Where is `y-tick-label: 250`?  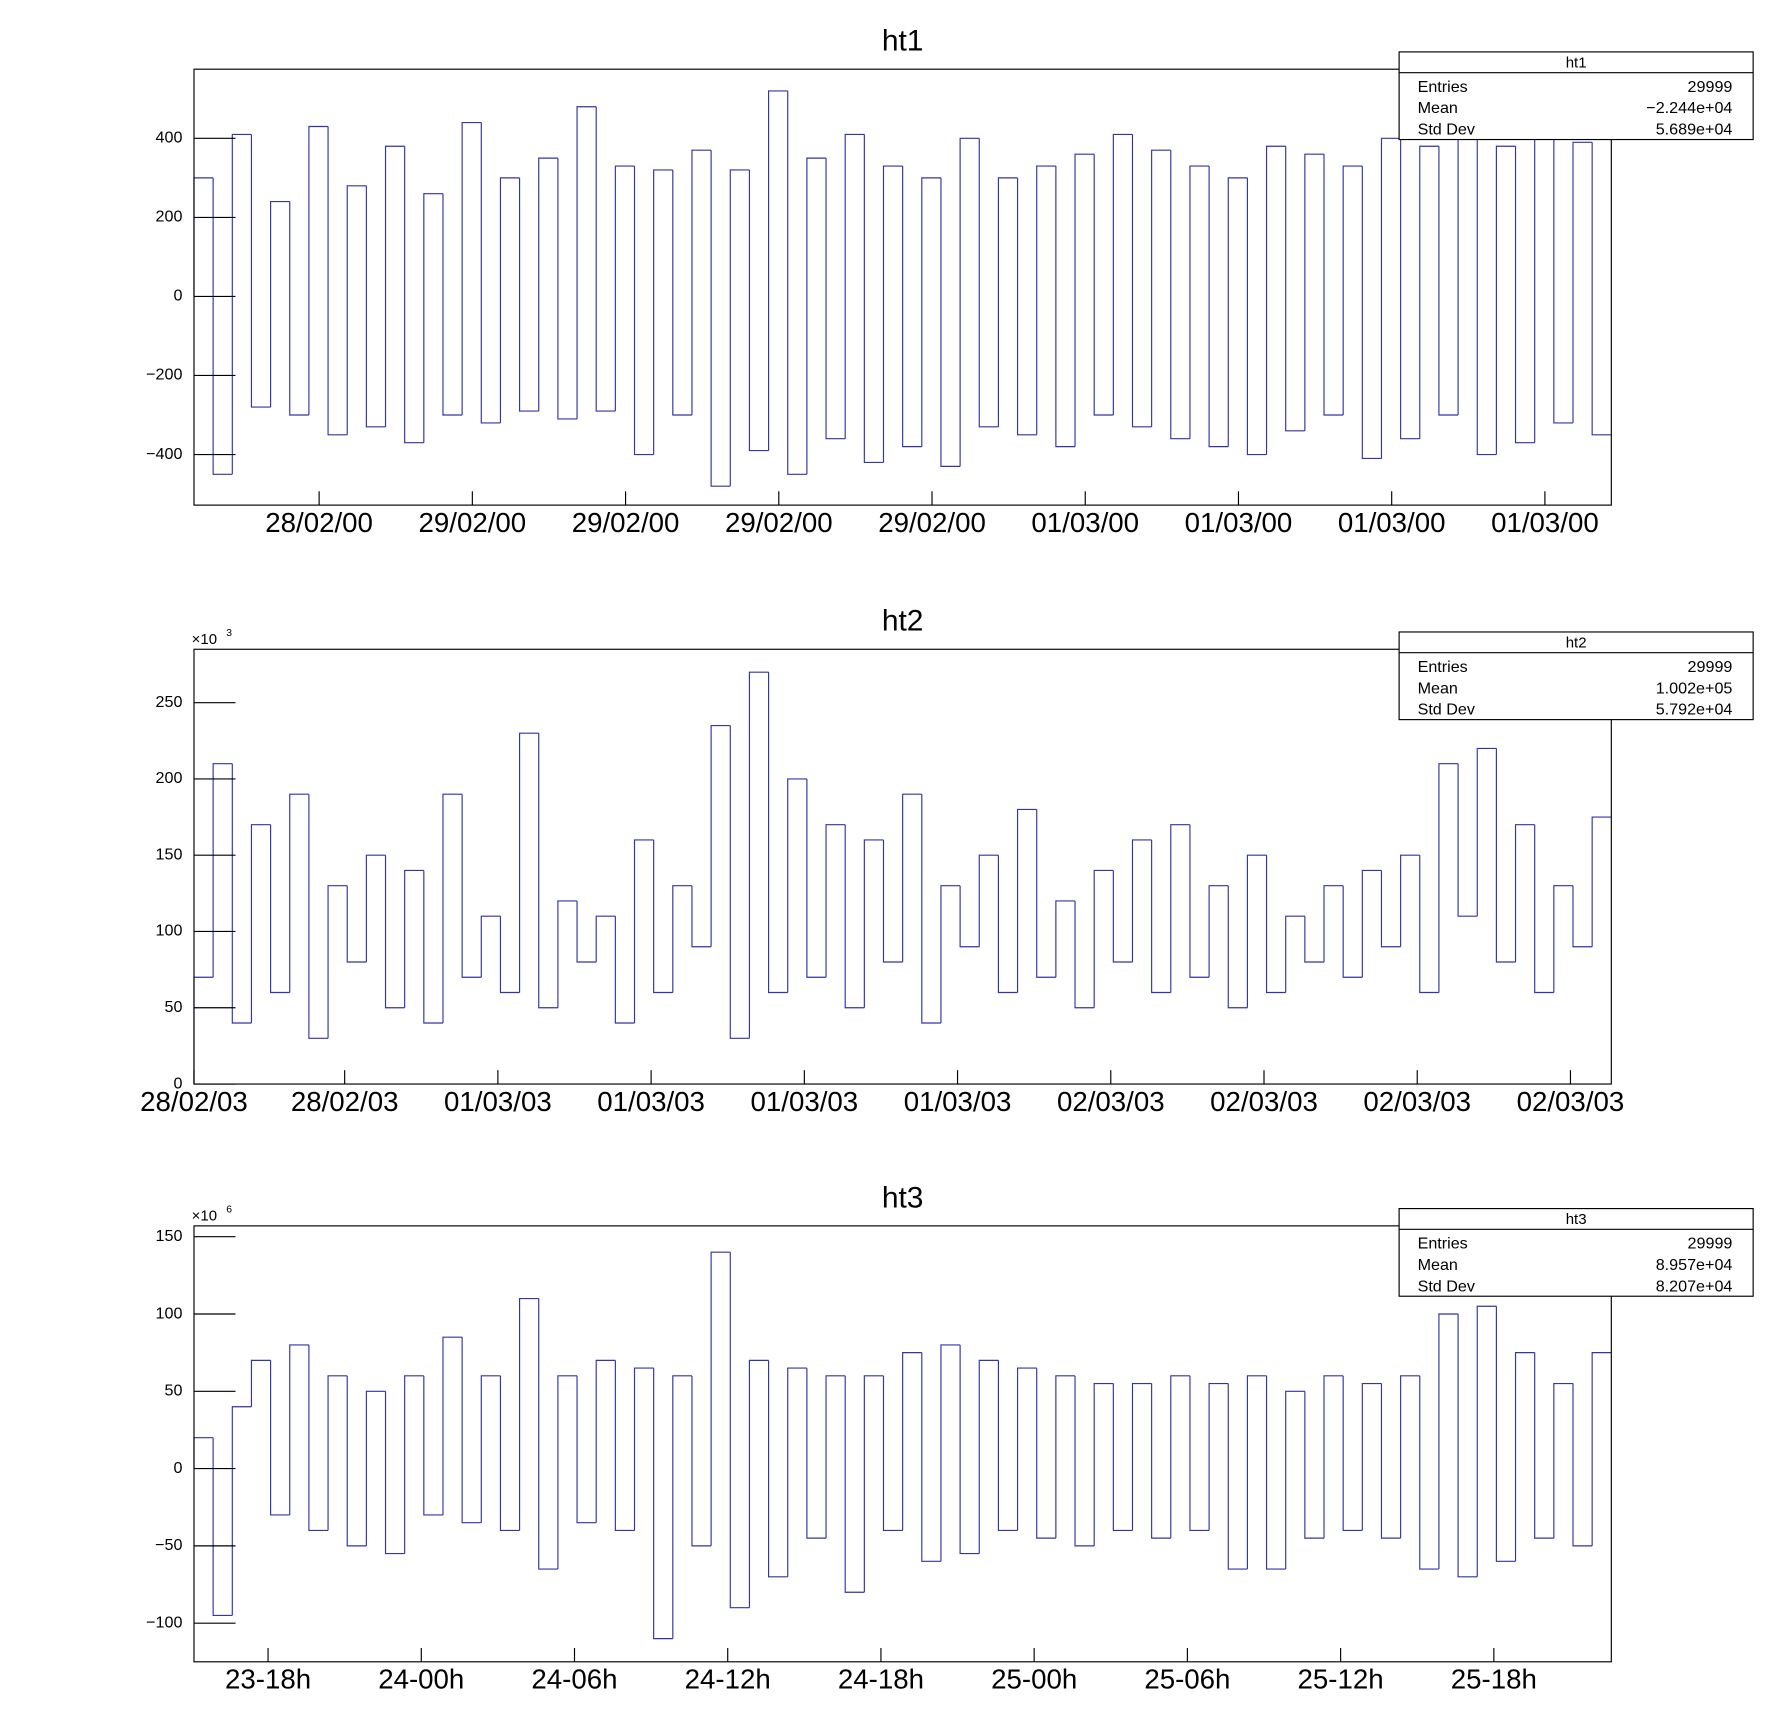 y-tick-label: 250 is located at coordinates (169, 702).